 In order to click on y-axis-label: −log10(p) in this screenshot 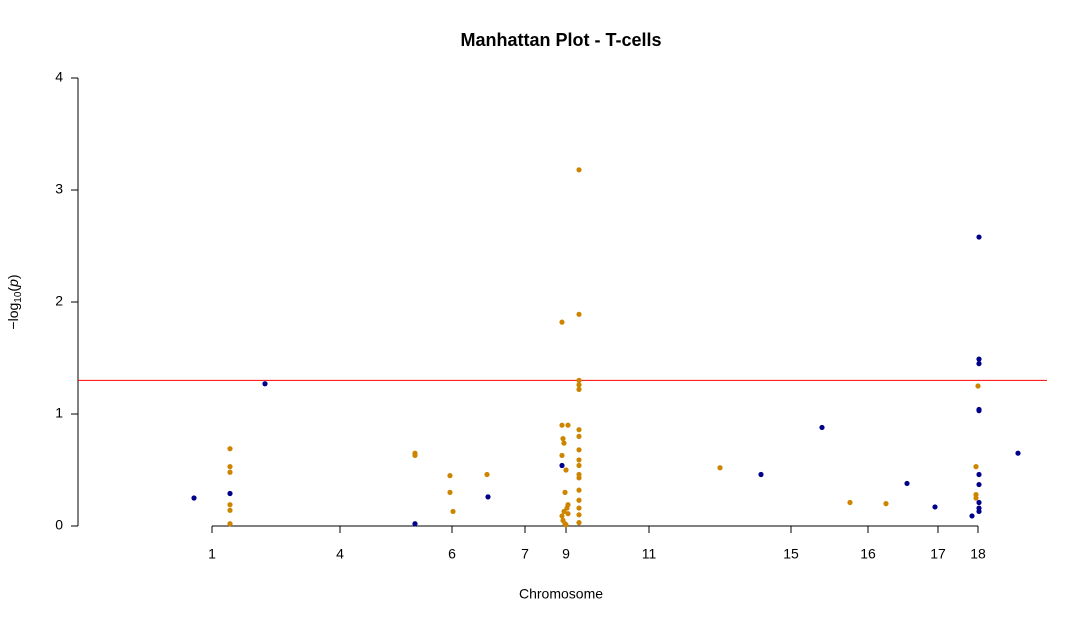, I will do `click(14, 301)`.